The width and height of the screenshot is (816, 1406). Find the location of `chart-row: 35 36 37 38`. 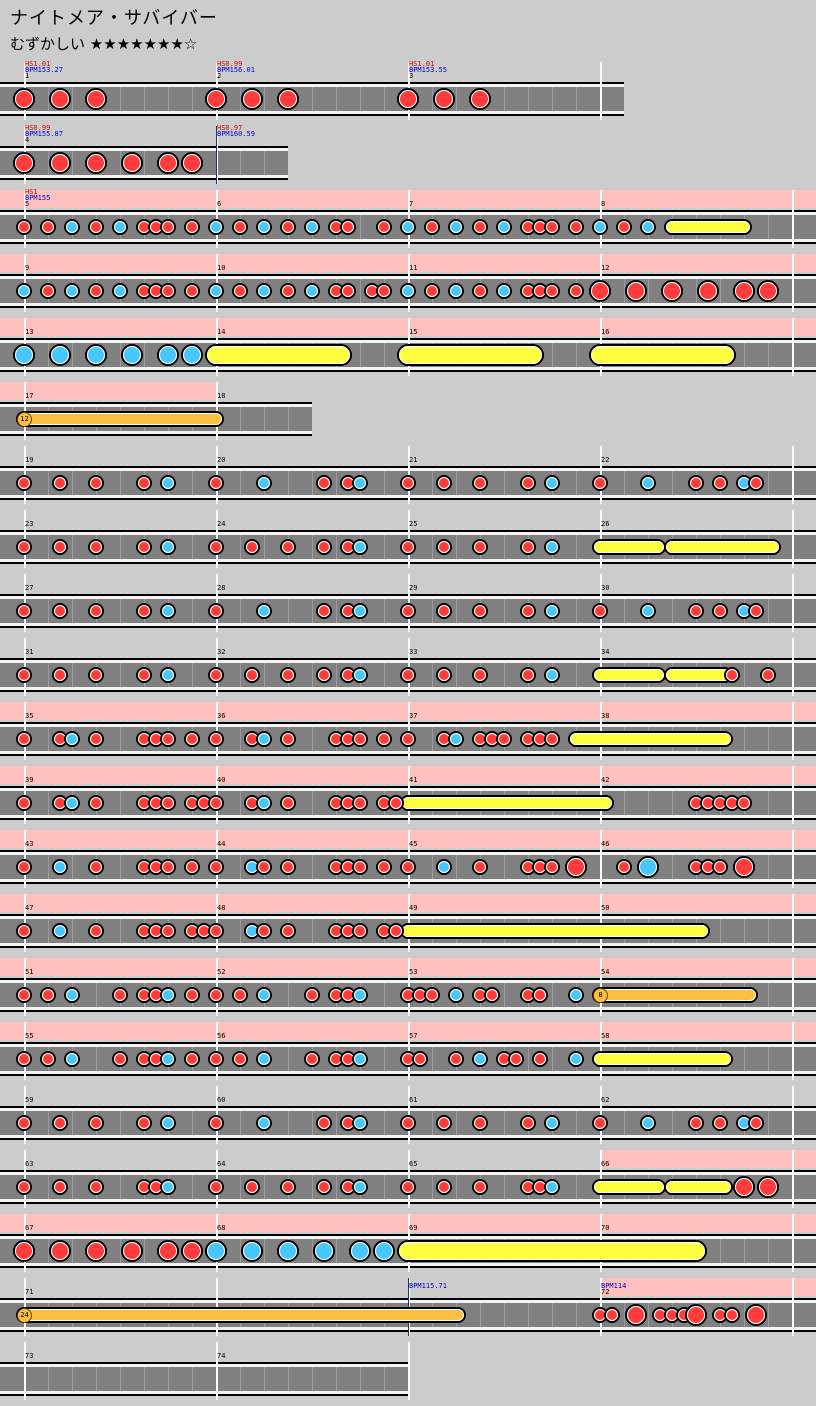

chart-row: 35 36 37 38 is located at coordinates (408, 734).